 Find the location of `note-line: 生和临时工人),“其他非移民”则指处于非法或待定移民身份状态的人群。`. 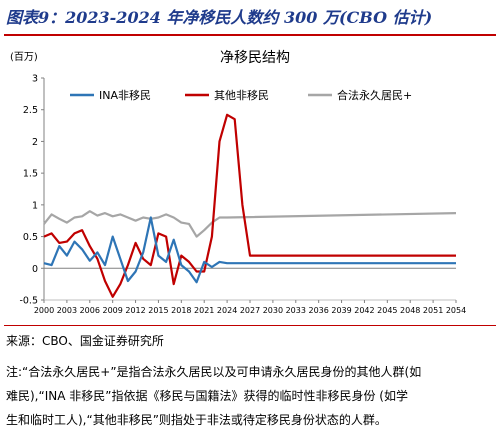

note-line: 生和临时工人),“其他非移民”则指处于非法或待定移民身份状态的人群。 is located at coordinates (196, 420).